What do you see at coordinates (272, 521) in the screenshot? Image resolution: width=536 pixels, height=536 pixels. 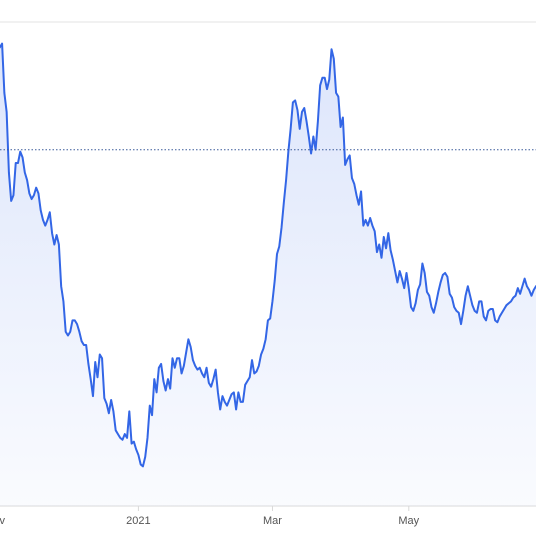 I see `x-tick-label: Mar` at bounding box center [272, 521].